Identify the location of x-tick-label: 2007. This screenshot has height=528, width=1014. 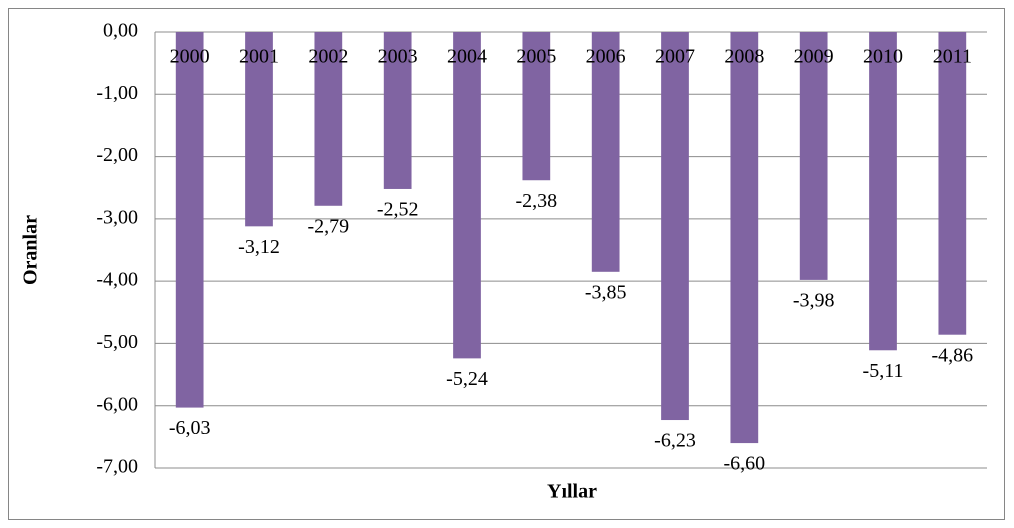
(675, 57).